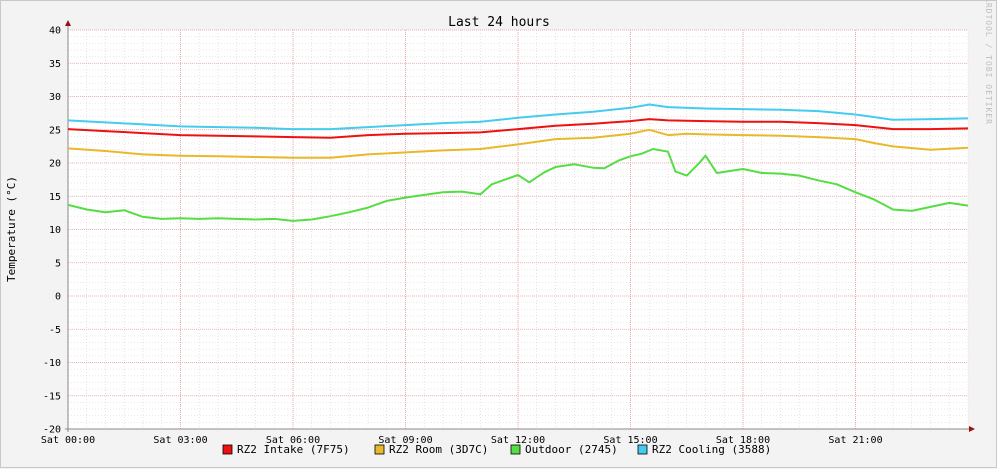 The image size is (997, 469). What do you see at coordinates (52, 363) in the screenshot?
I see `y-tick-label: -10` at bounding box center [52, 363].